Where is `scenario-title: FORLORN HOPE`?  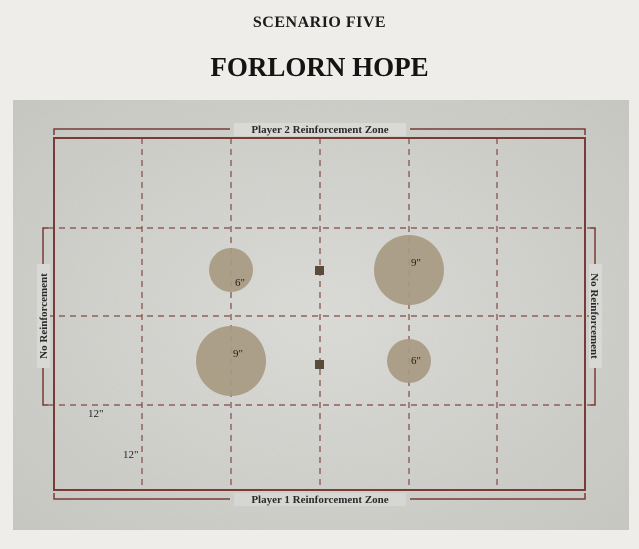
scenario-title: FORLORN HOPE is located at coordinates (319, 67).